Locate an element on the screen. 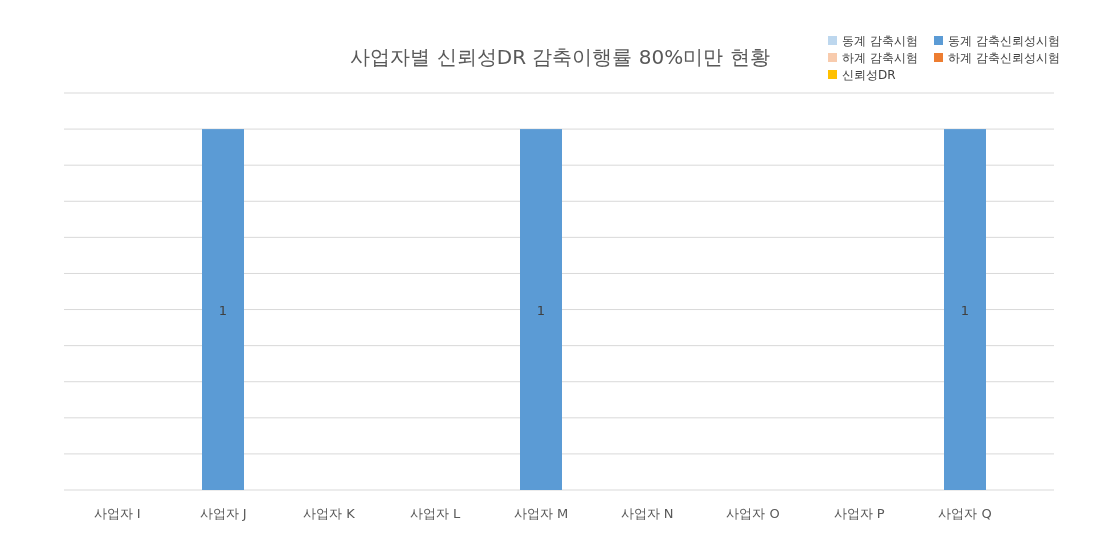 Image resolution: width=1118 pixels, height=553 pixels. x-tick-label: 사업자 J is located at coordinates (223, 513).